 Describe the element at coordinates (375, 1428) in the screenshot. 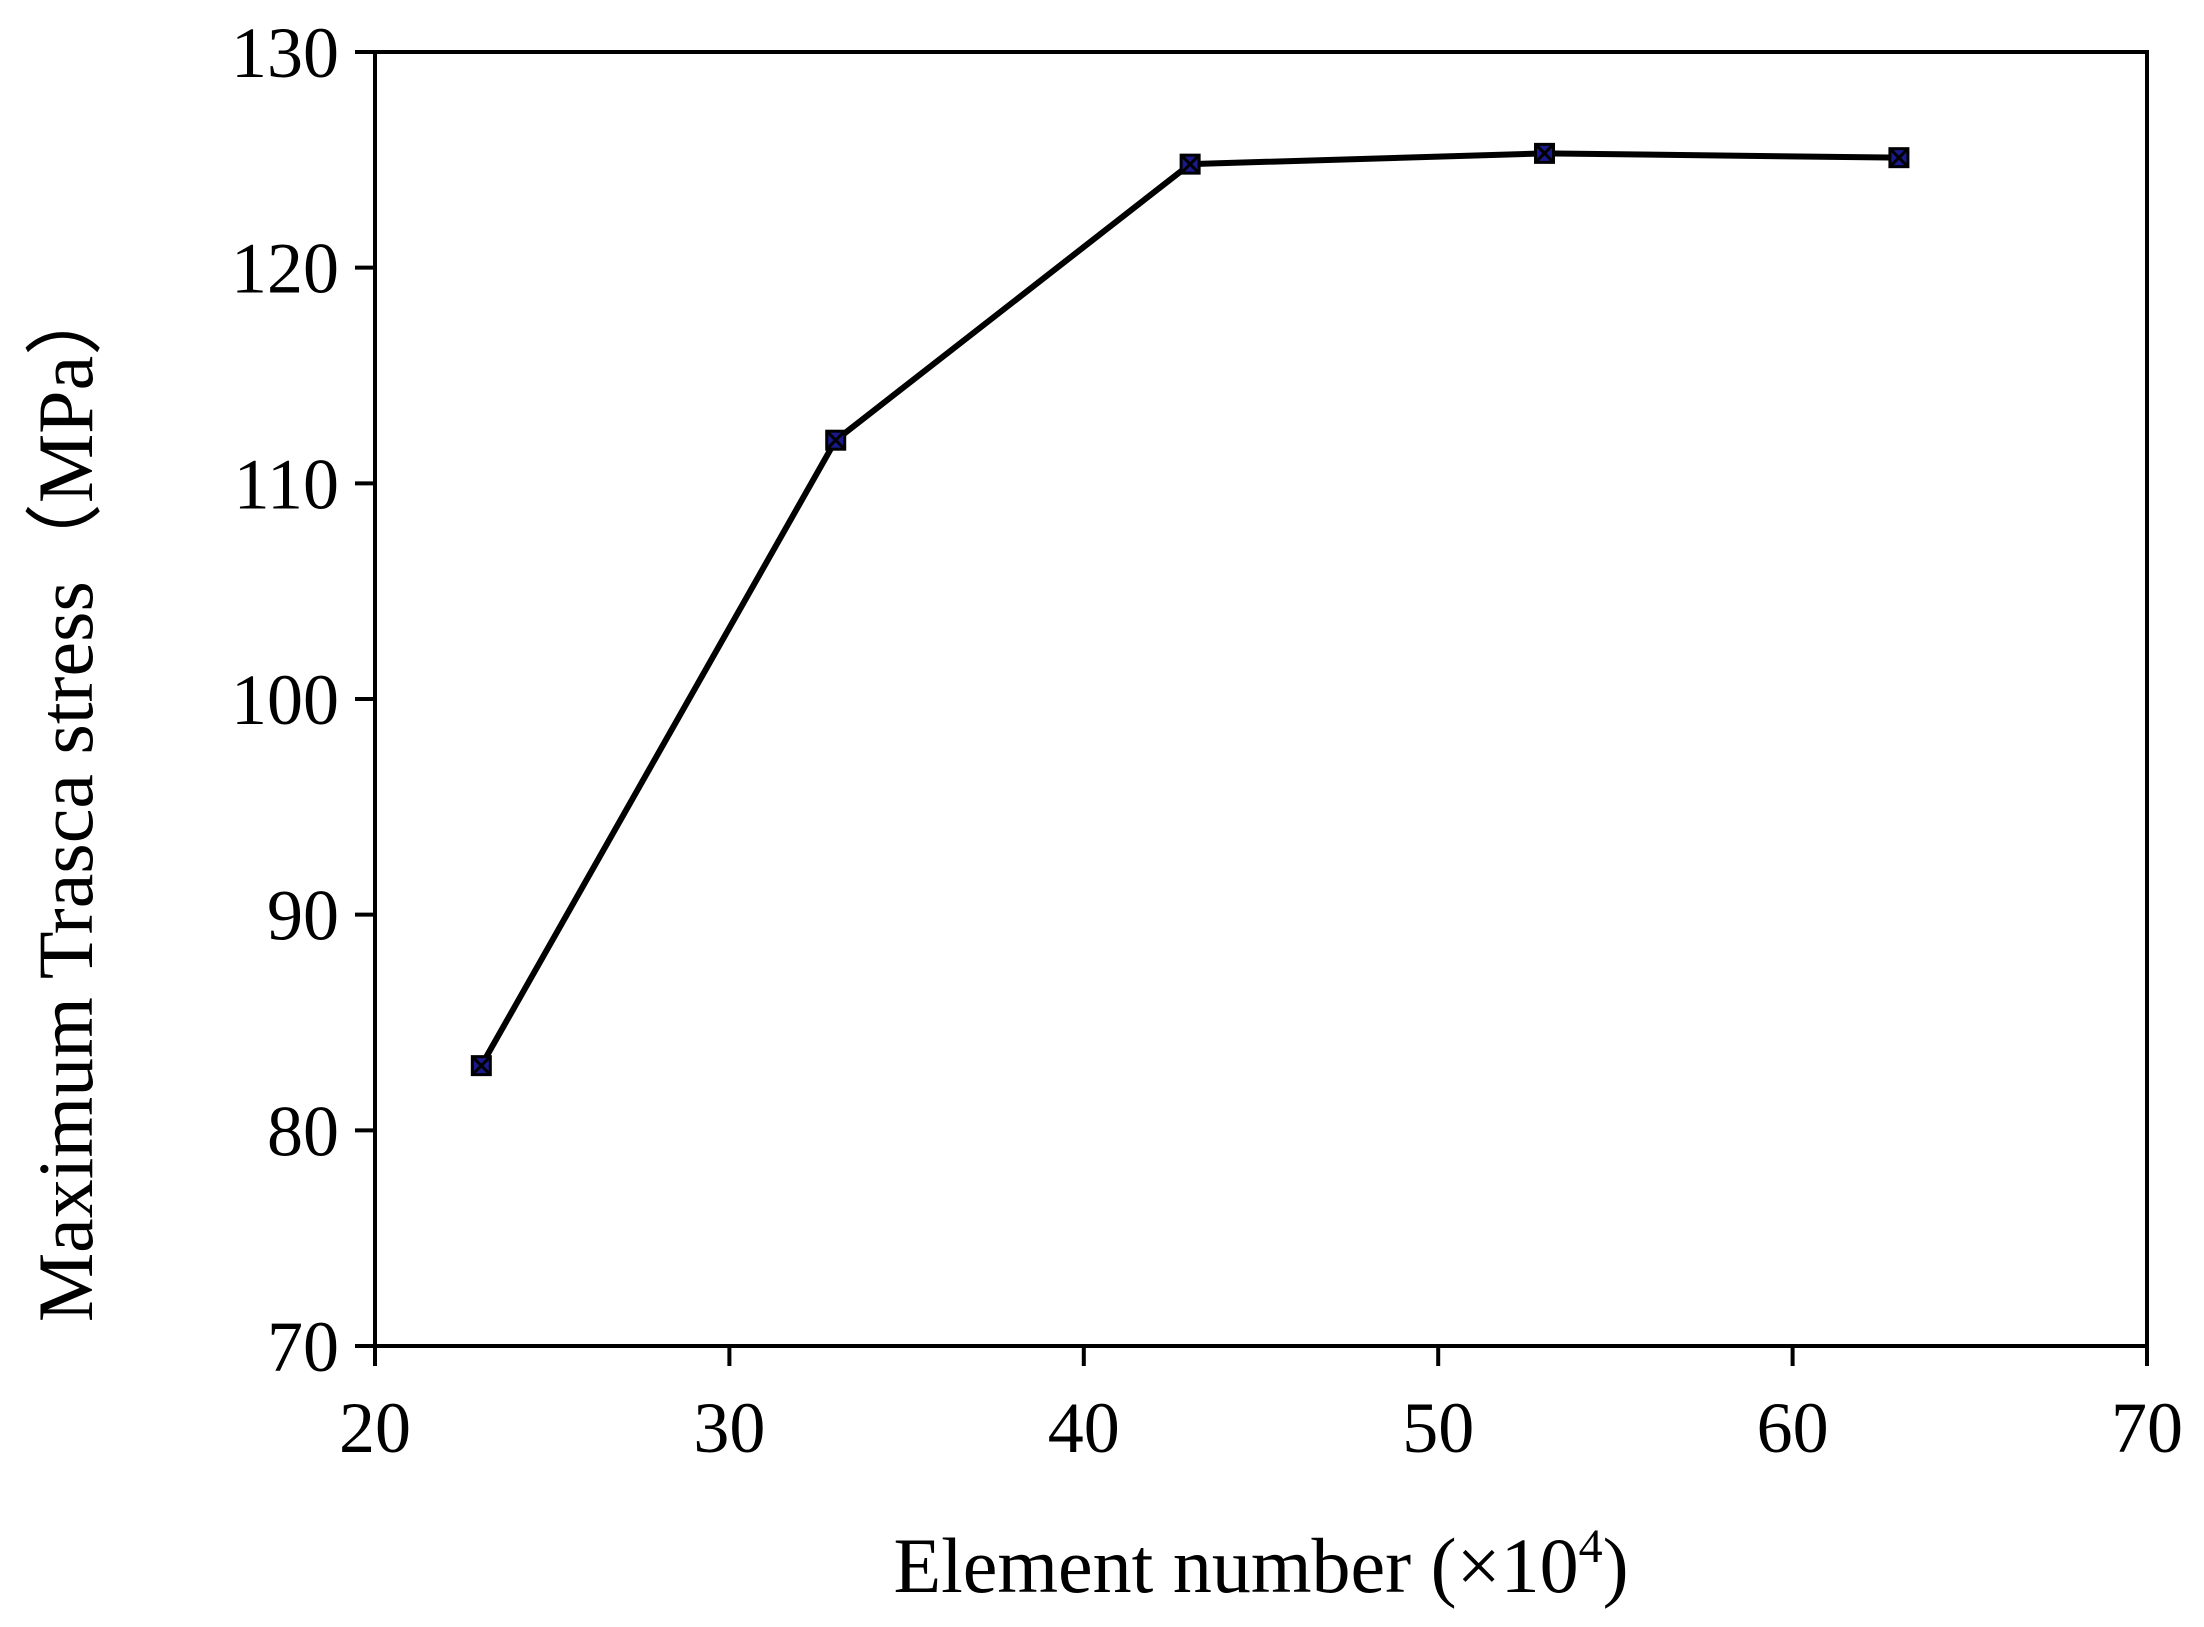

I see `x-tick-label: 20` at that location.